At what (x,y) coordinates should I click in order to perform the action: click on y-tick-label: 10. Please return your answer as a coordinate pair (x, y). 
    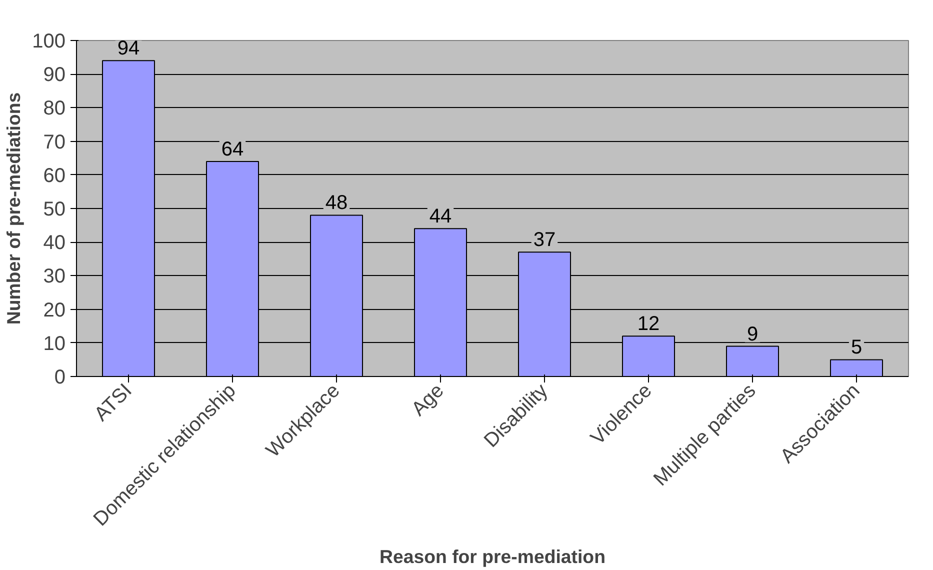
    Looking at the image, I should click on (54, 343).